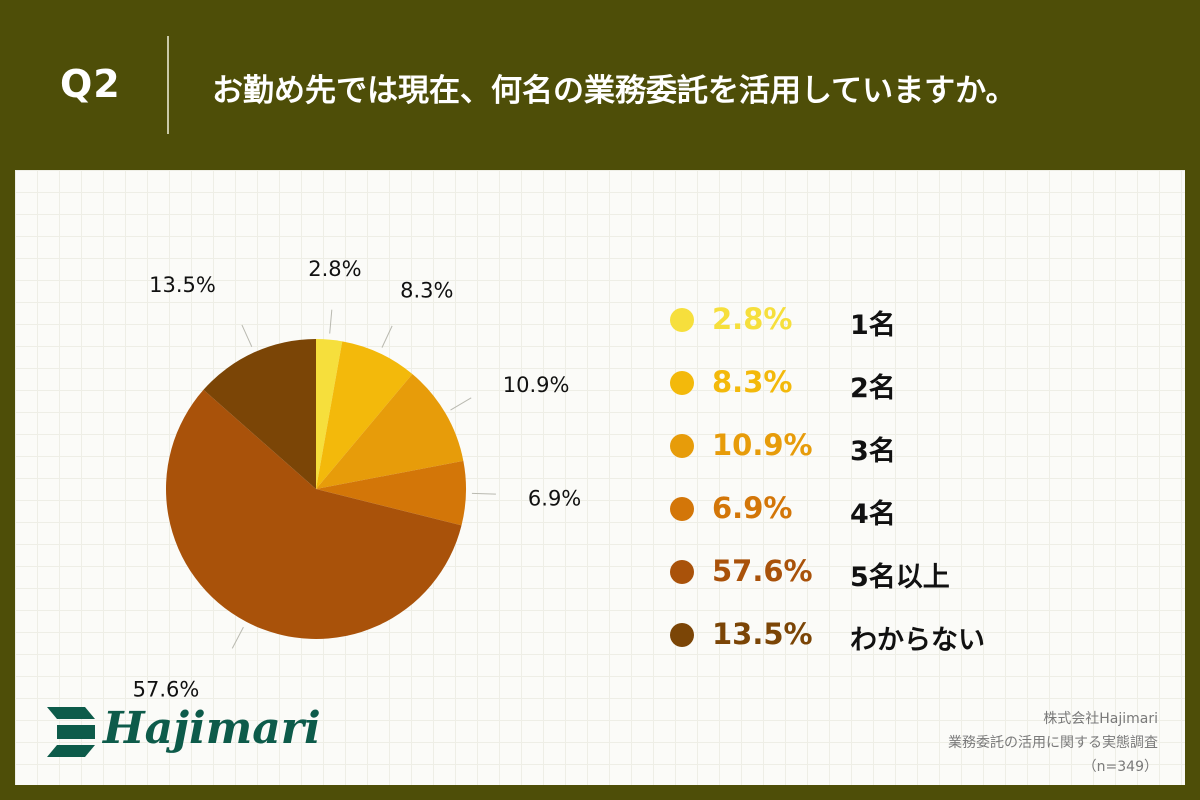  Describe the element at coordinates (166, 689) in the screenshot. I see `slice-label-5: 57.6%` at that location.